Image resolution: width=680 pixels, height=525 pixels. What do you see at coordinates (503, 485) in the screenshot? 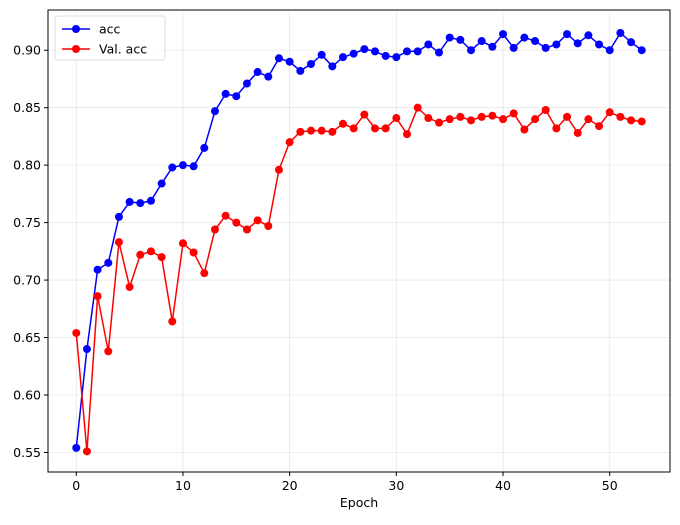
I see `x-tick-label: 40` at bounding box center [503, 485].